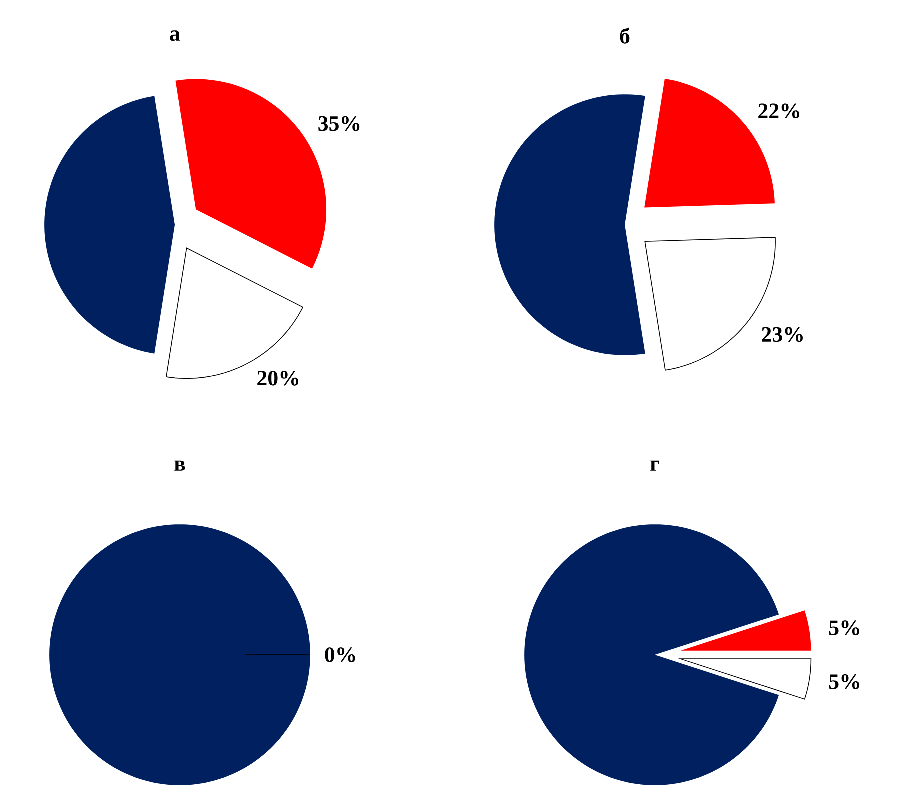 The width and height of the screenshot is (923, 797). Describe the element at coordinates (340, 655) in the screenshot. I see `text: 0%` at that location.